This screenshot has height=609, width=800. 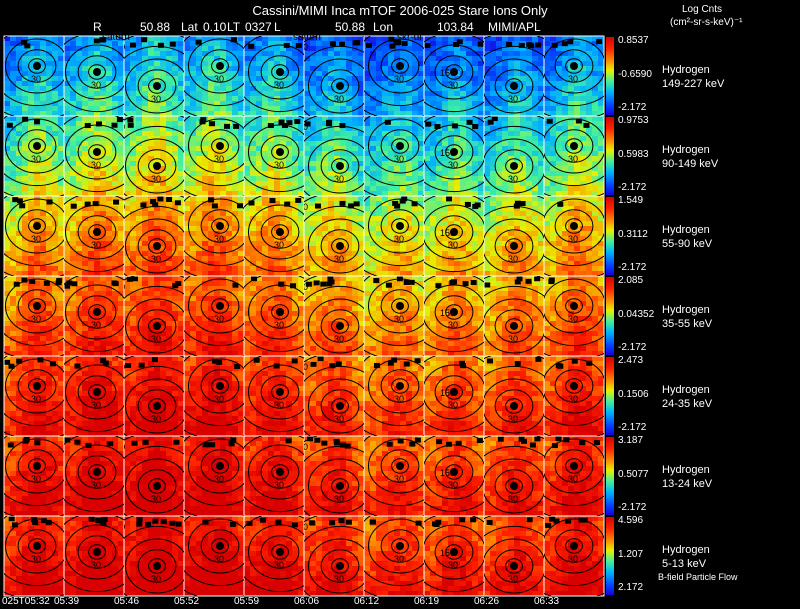 What do you see at coordinates (686, 470) in the screenshot?
I see `species-label: Hydrogen` at bounding box center [686, 470].